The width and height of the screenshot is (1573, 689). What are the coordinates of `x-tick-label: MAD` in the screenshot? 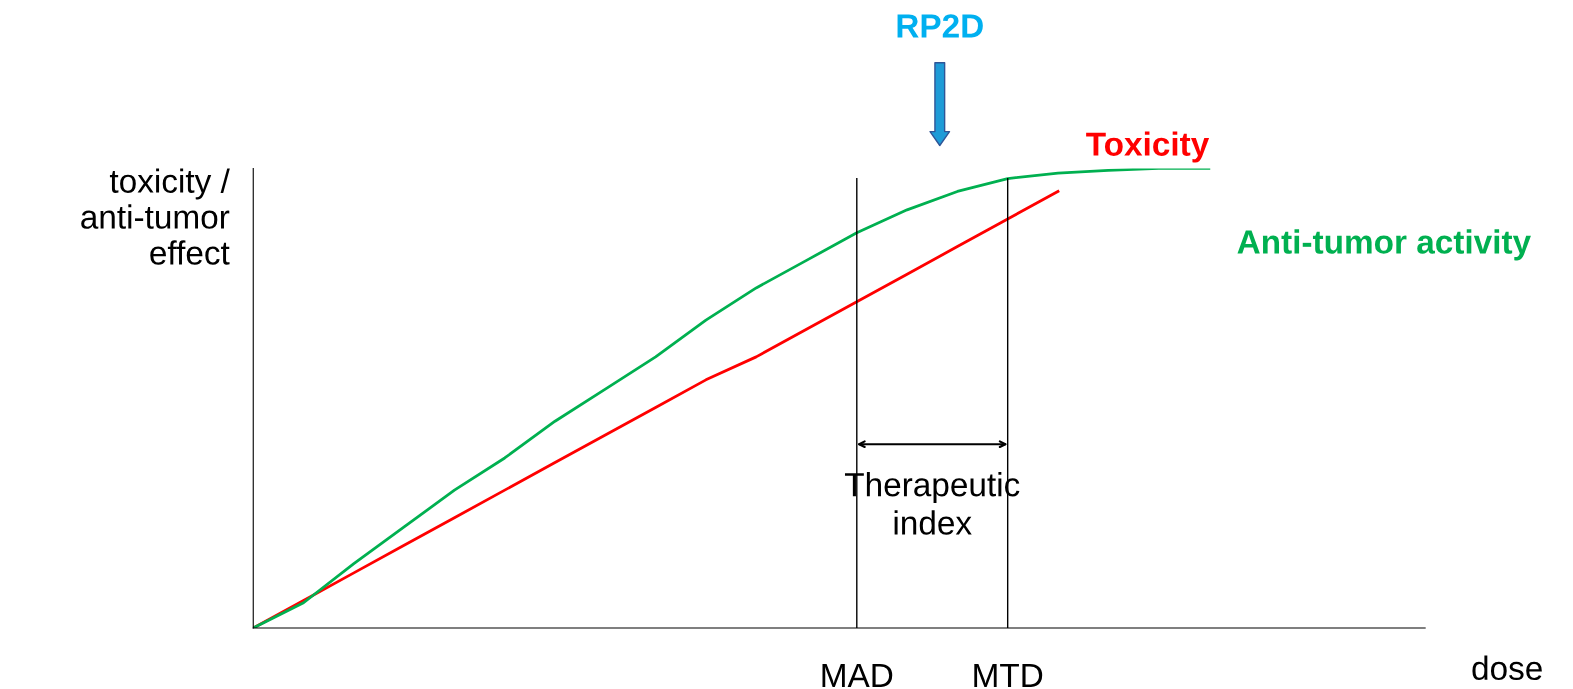 It's located at (857, 675).